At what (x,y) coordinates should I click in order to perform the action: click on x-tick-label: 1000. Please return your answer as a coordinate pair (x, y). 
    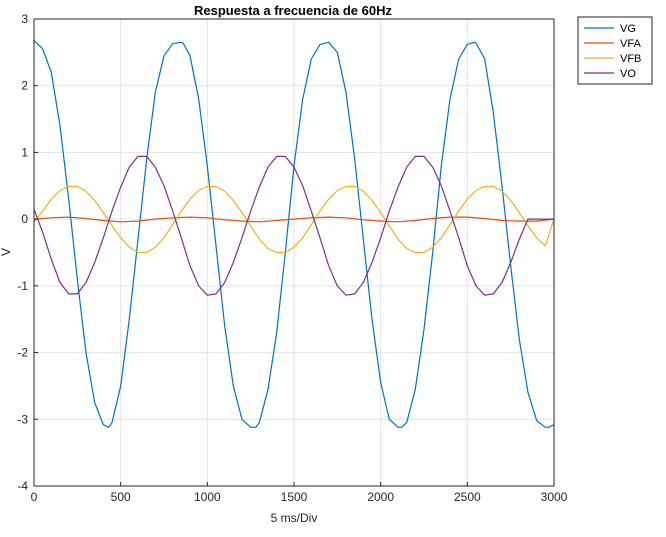
    Looking at the image, I should click on (207, 497).